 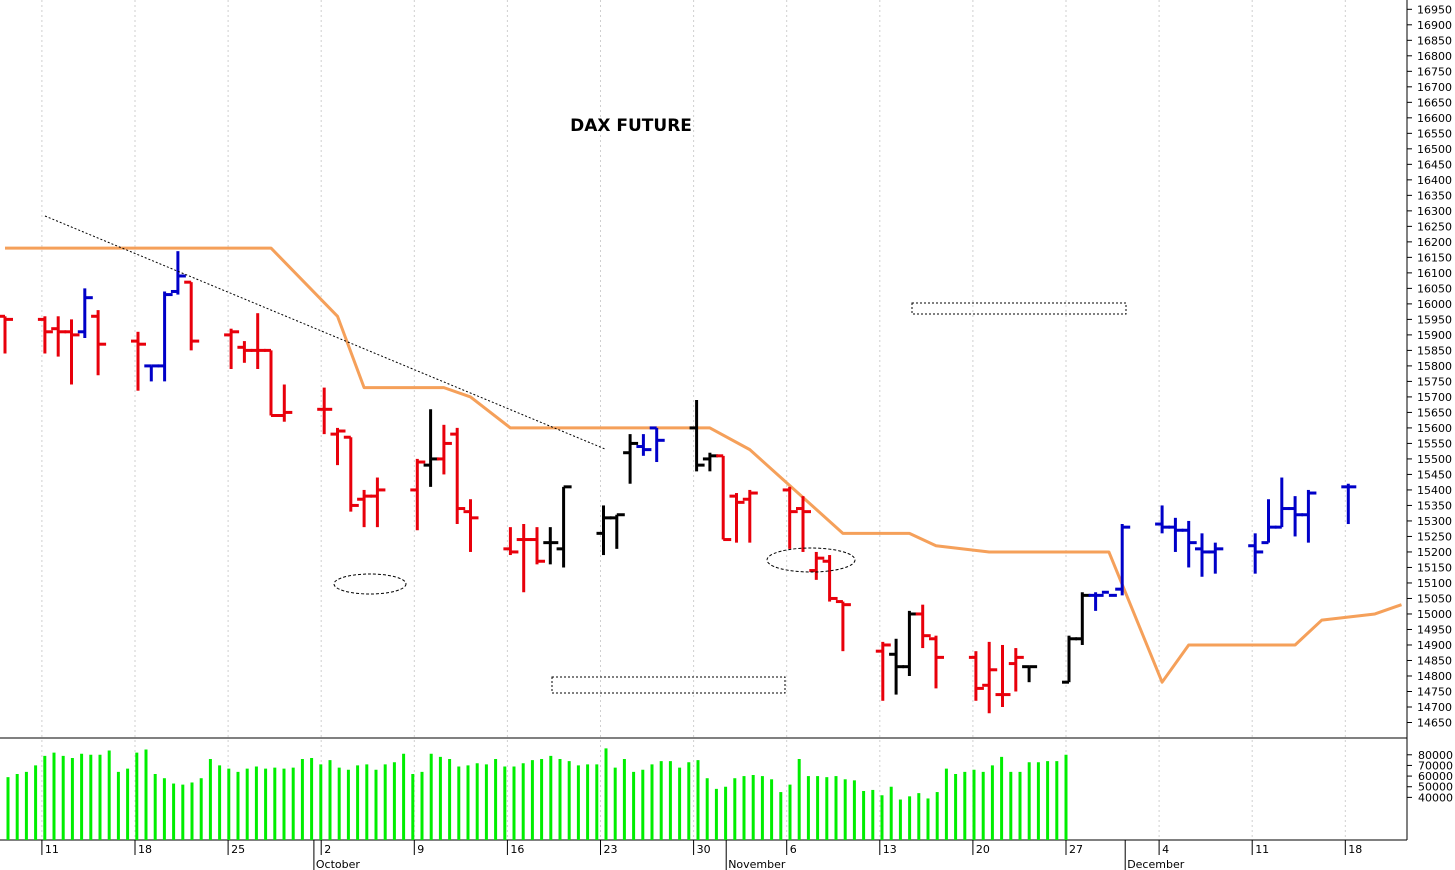 What do you see at coordinates (1434, 118) in the screenshot?
I see `y-tick-label: 16600` at bounding box center [1434, 118].